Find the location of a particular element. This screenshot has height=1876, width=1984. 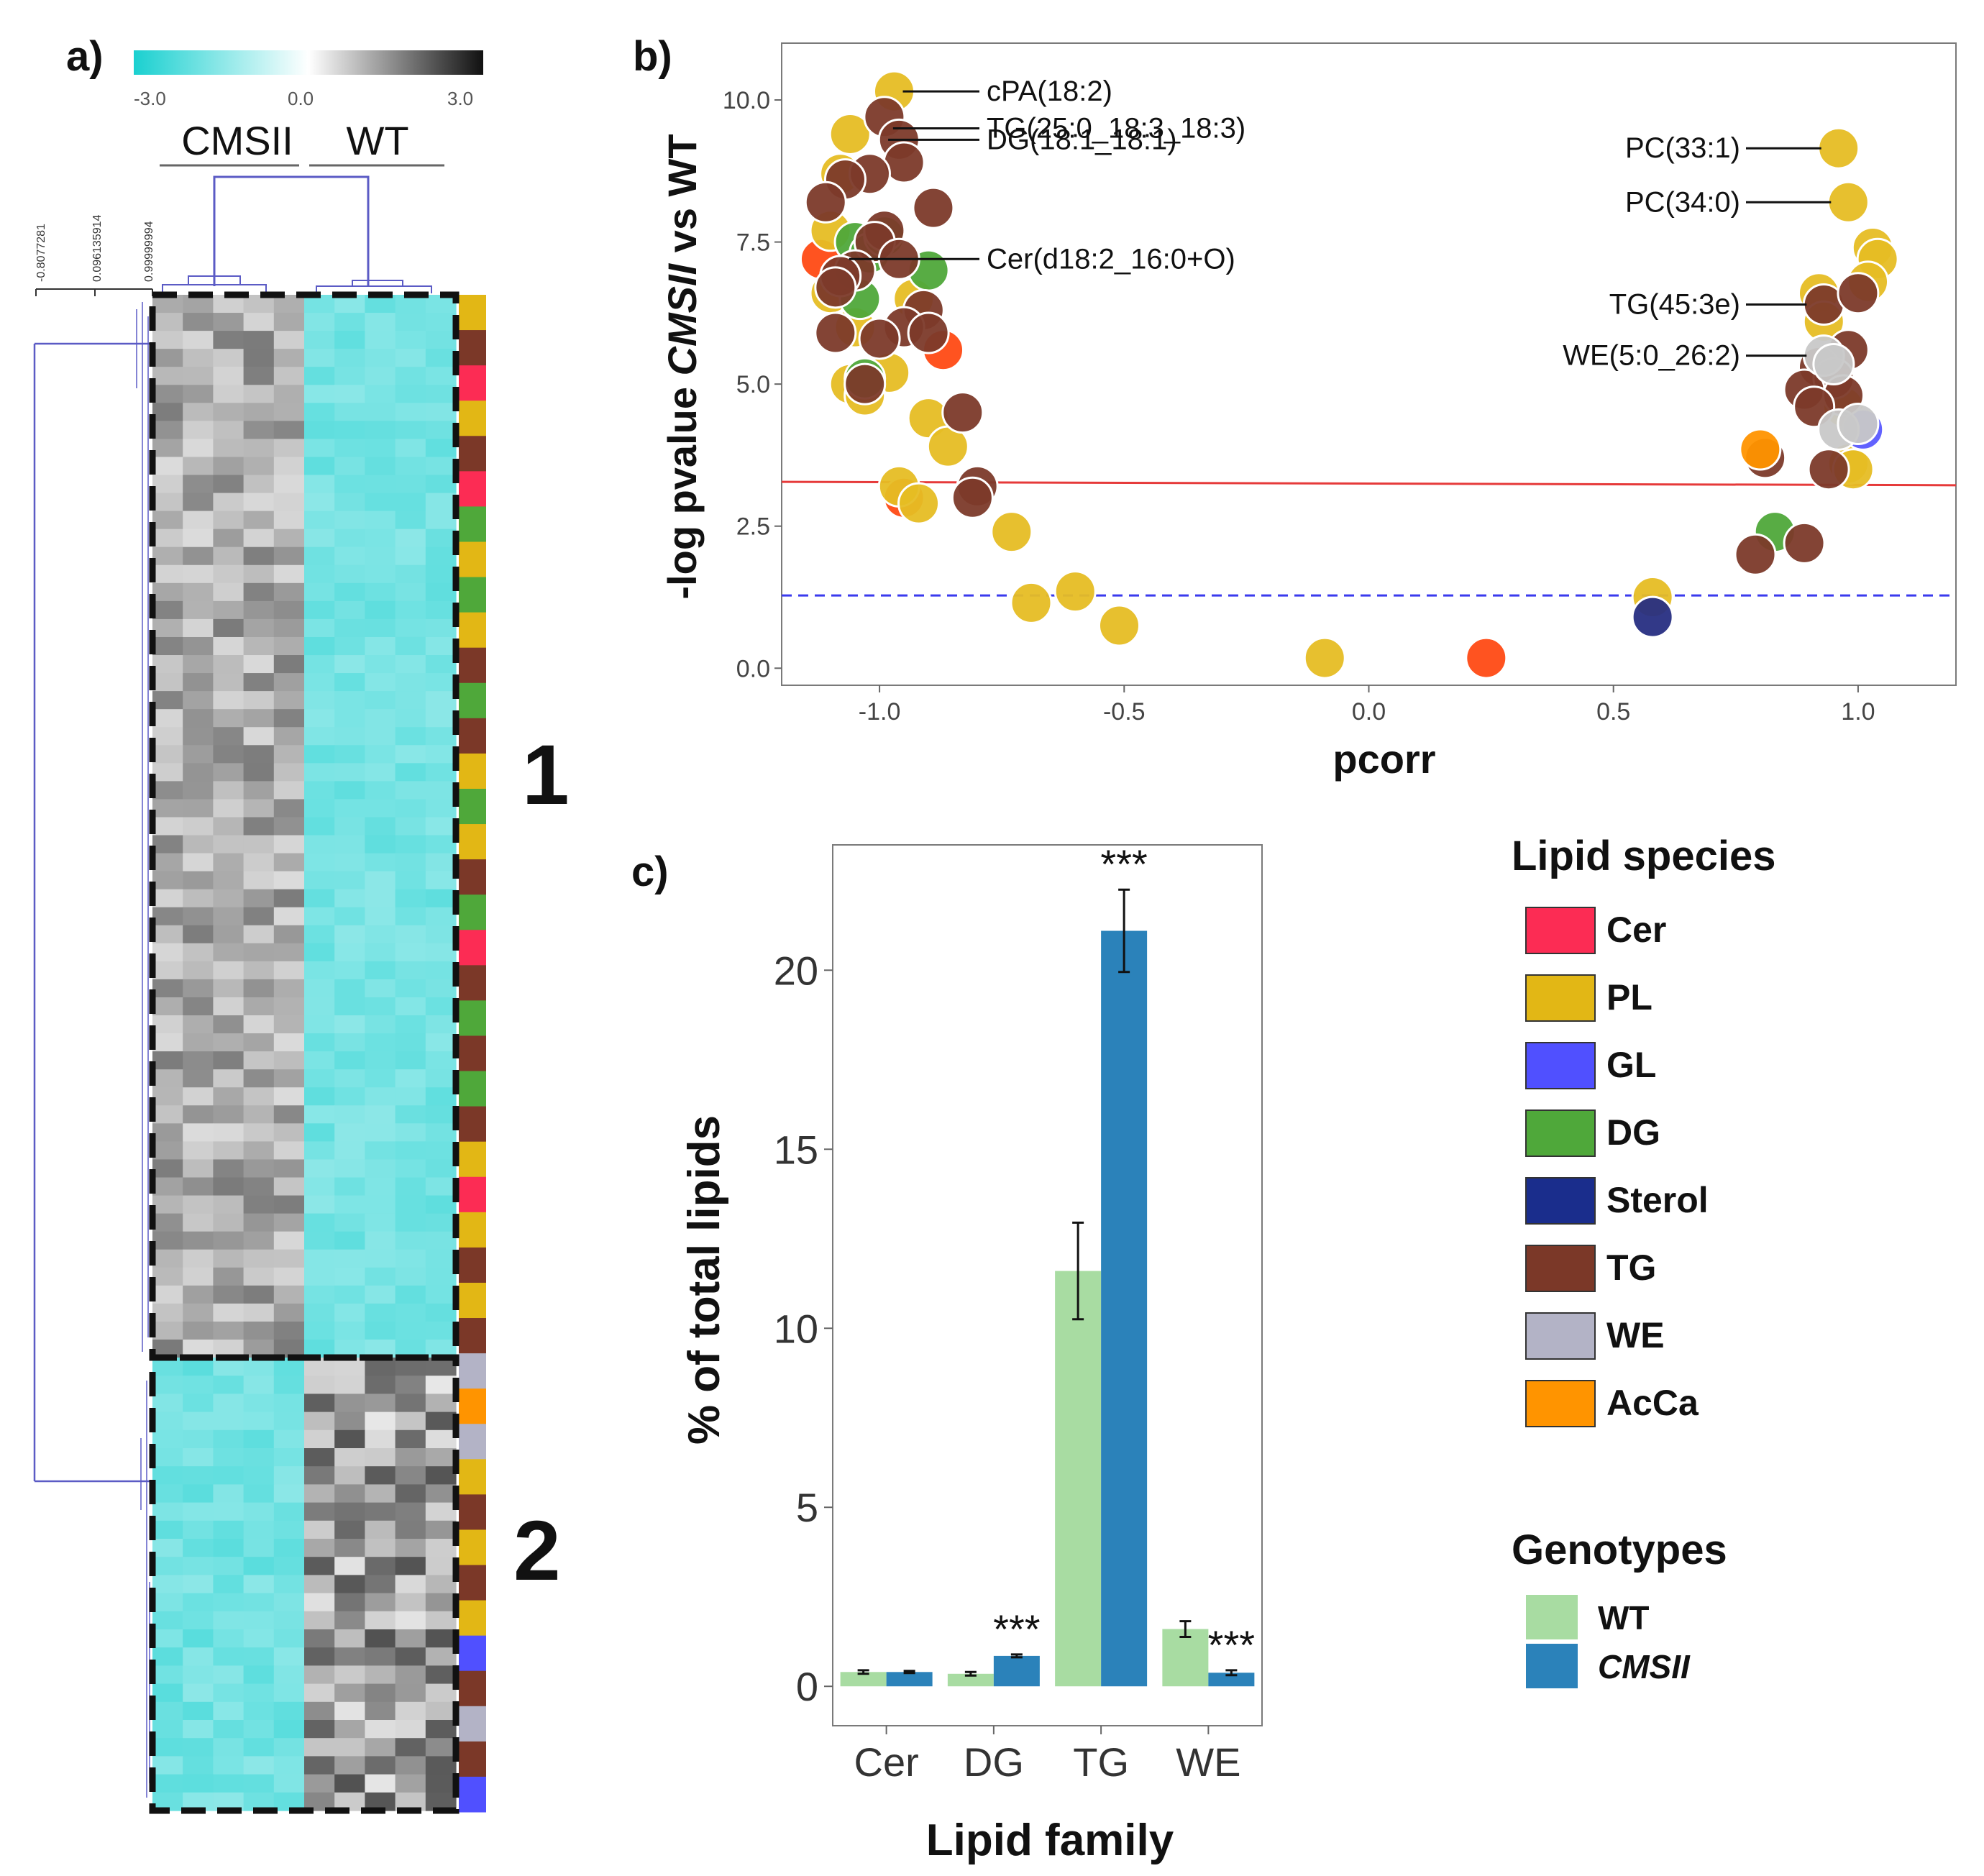

legend-swatch-sterol is located at coordinates (1560, 1201).